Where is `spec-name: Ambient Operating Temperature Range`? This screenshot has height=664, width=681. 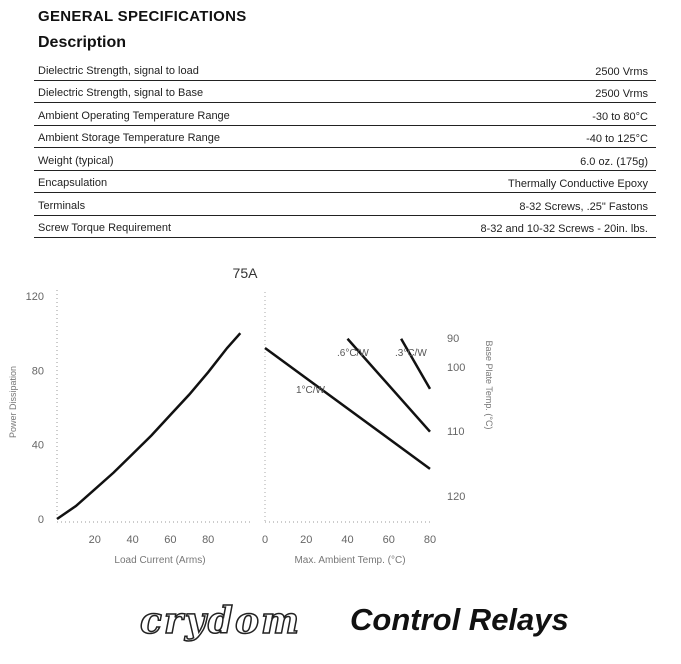
spec-name: Ambient Operating Temperature Range is located at coordinates (134, 115).